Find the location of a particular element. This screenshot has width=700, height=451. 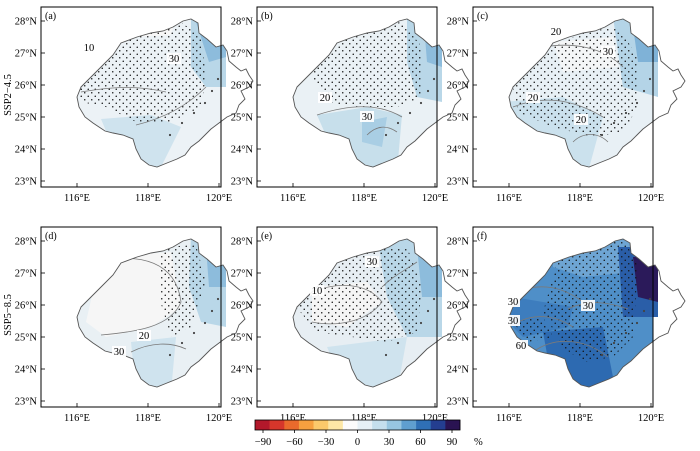

colorbar-tick-label: 0 is located at coordinates (357, 442).